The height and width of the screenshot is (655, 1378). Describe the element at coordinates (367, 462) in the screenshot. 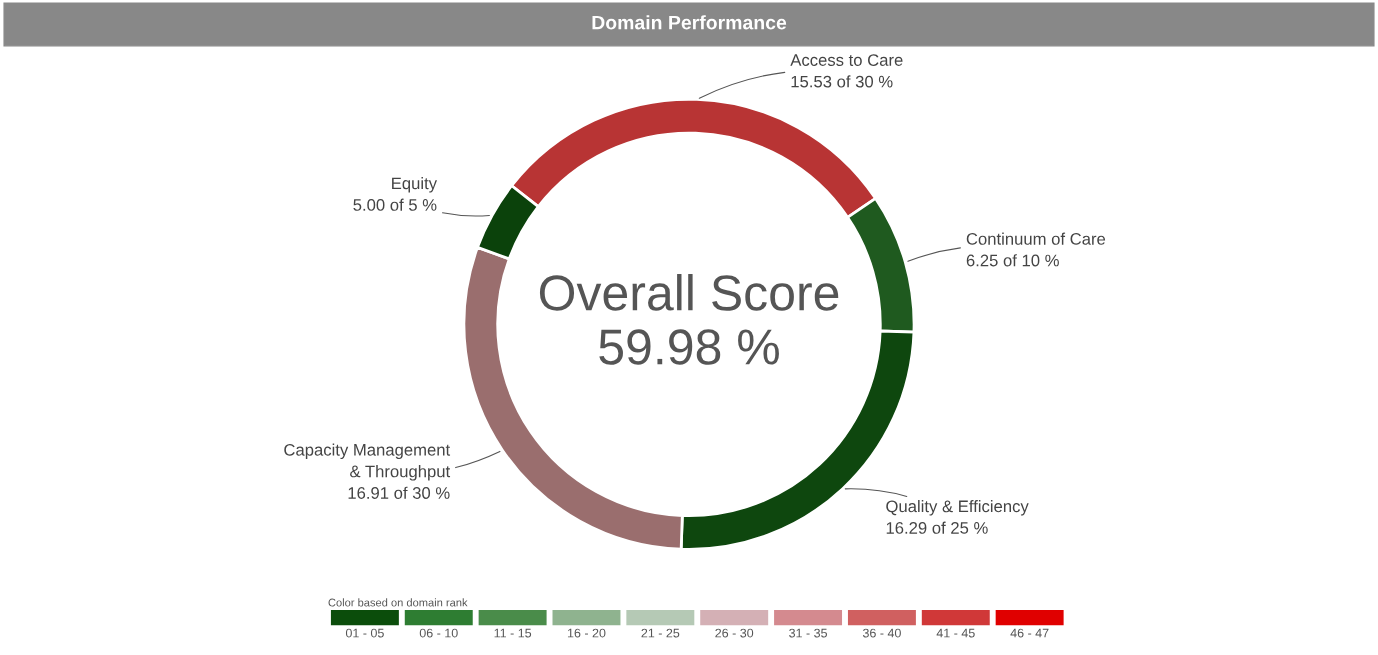

I see `slice-label: Capacity Management & Throughput` at that location.